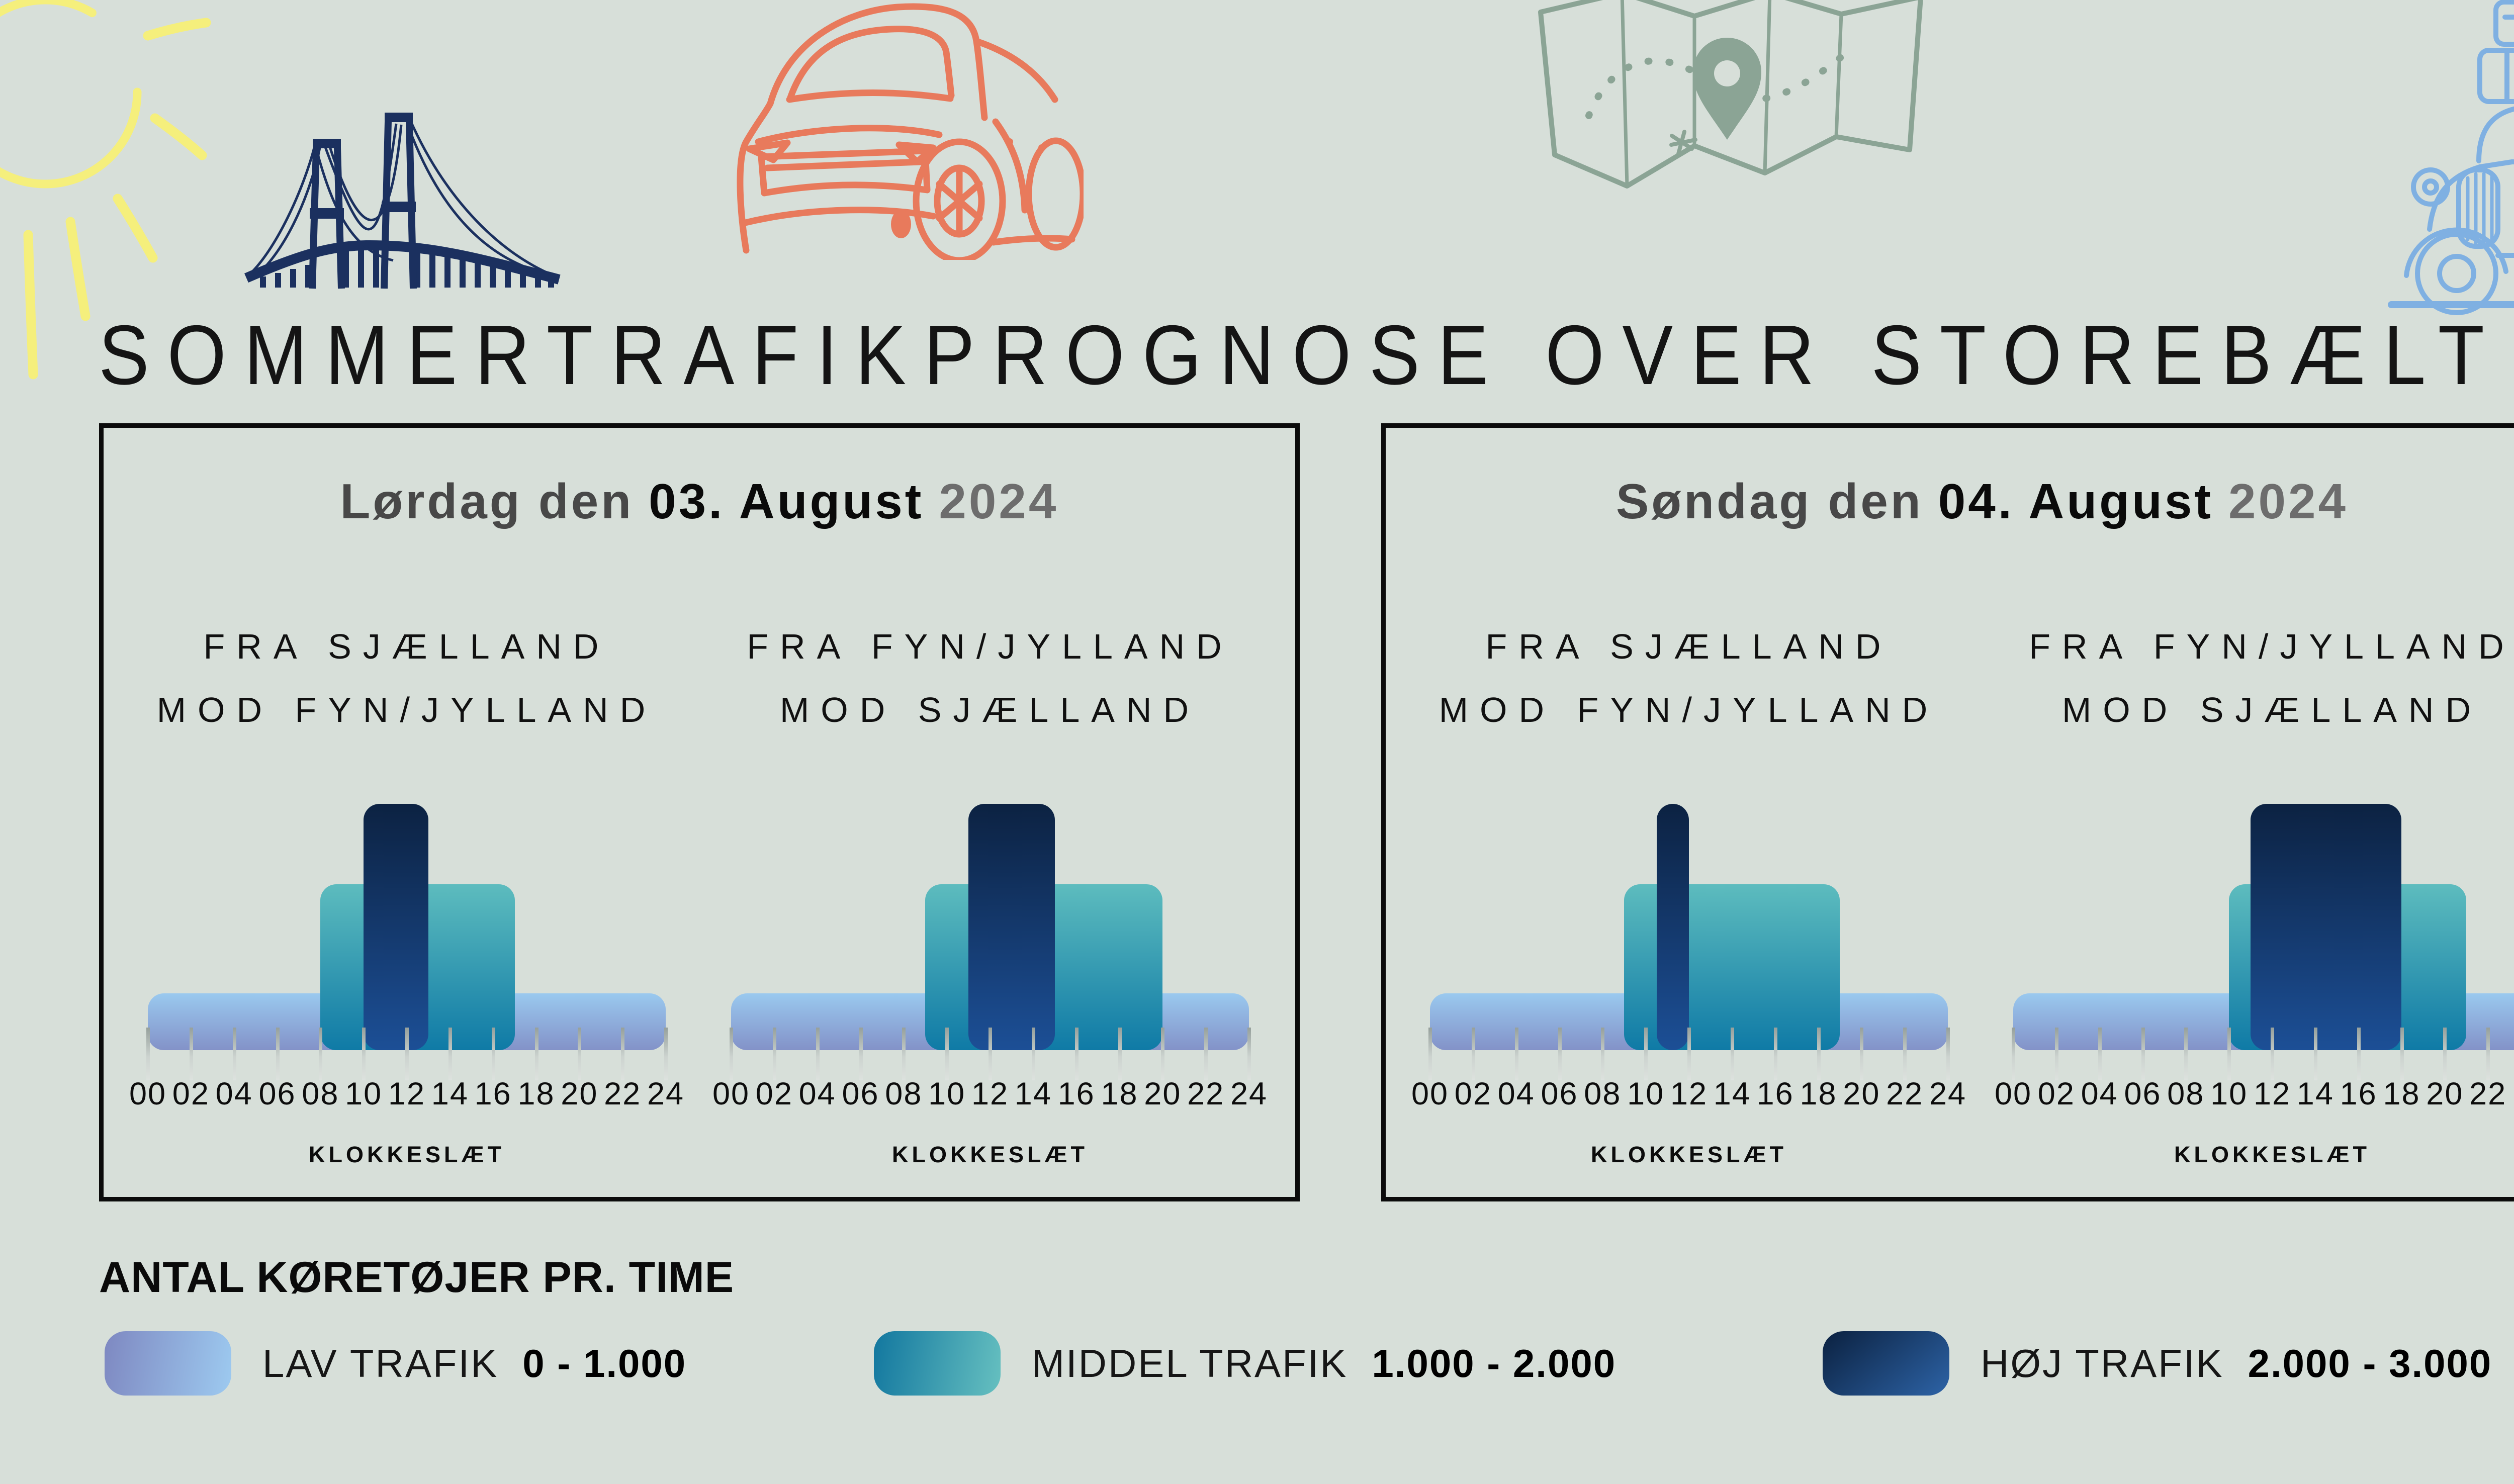 Image resolution: width=2514 pixels, height=1484 pixels. I want to click on legend-item-hoj: HØJ TRAFIK 2.000 - 3.000, so click(2158, 1364).